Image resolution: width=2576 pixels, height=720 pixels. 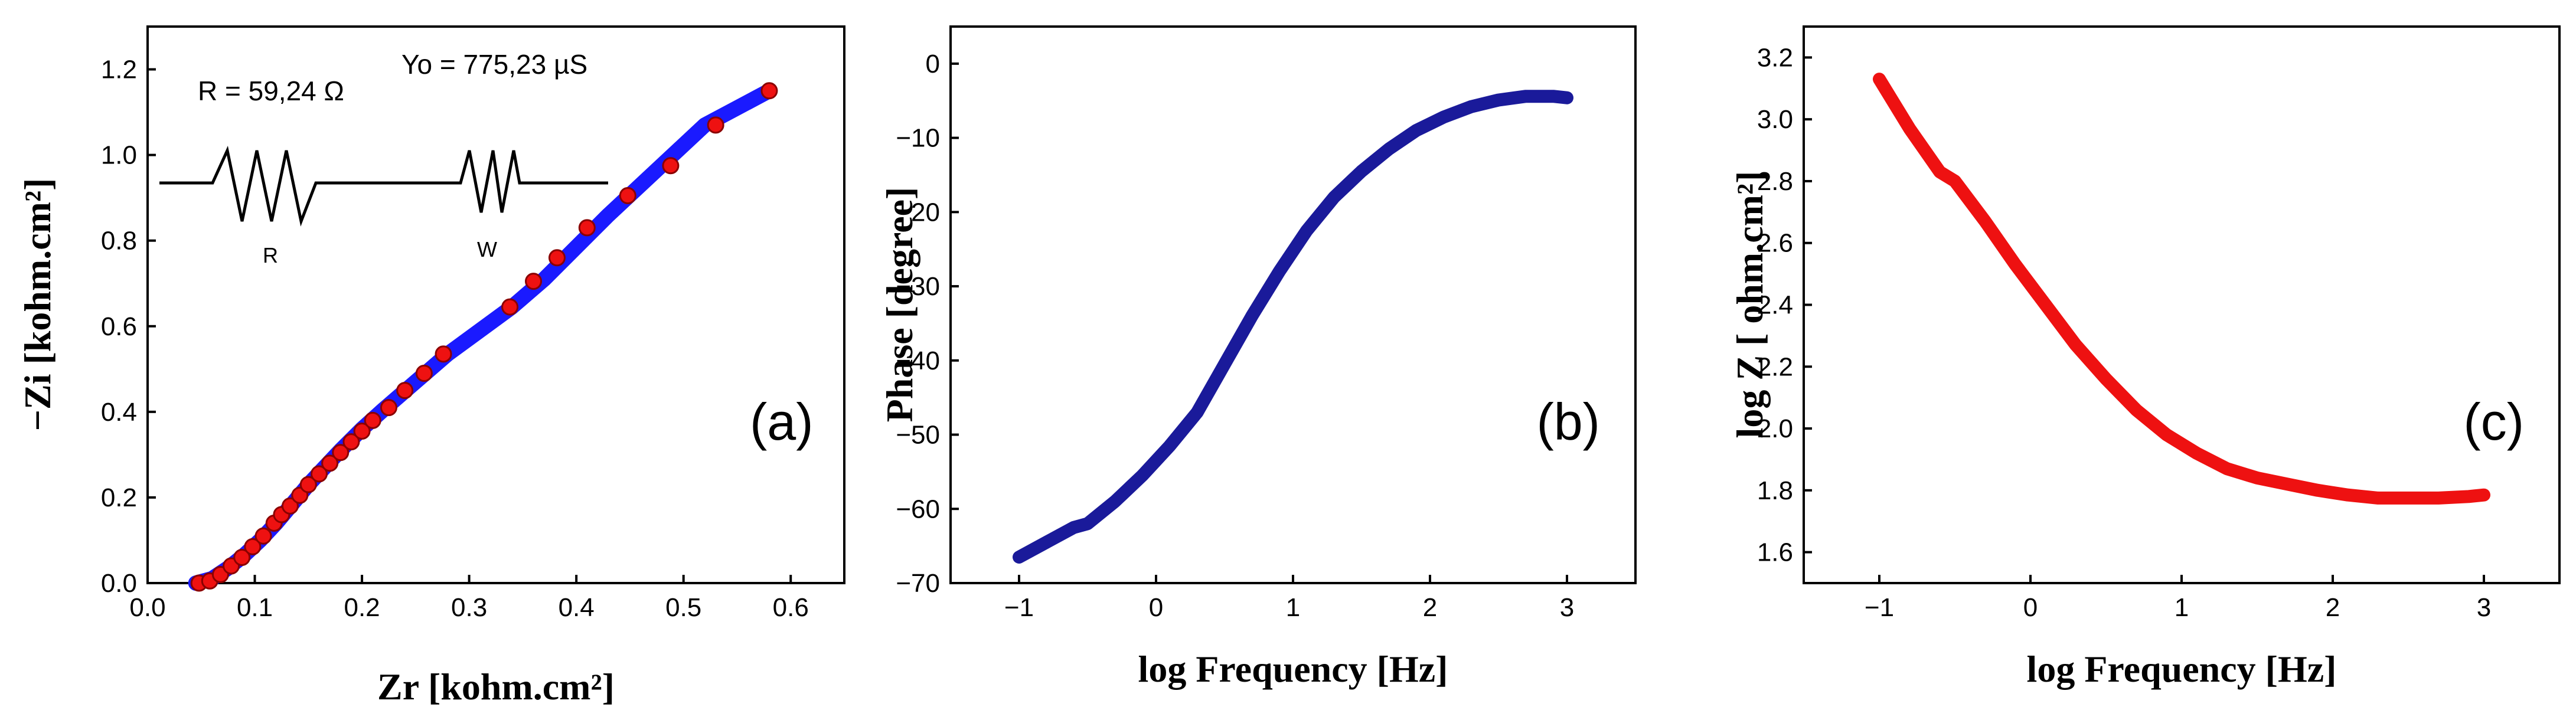 I want to click on x-tick-label-a: 0.5, so click(x=683, y=607).